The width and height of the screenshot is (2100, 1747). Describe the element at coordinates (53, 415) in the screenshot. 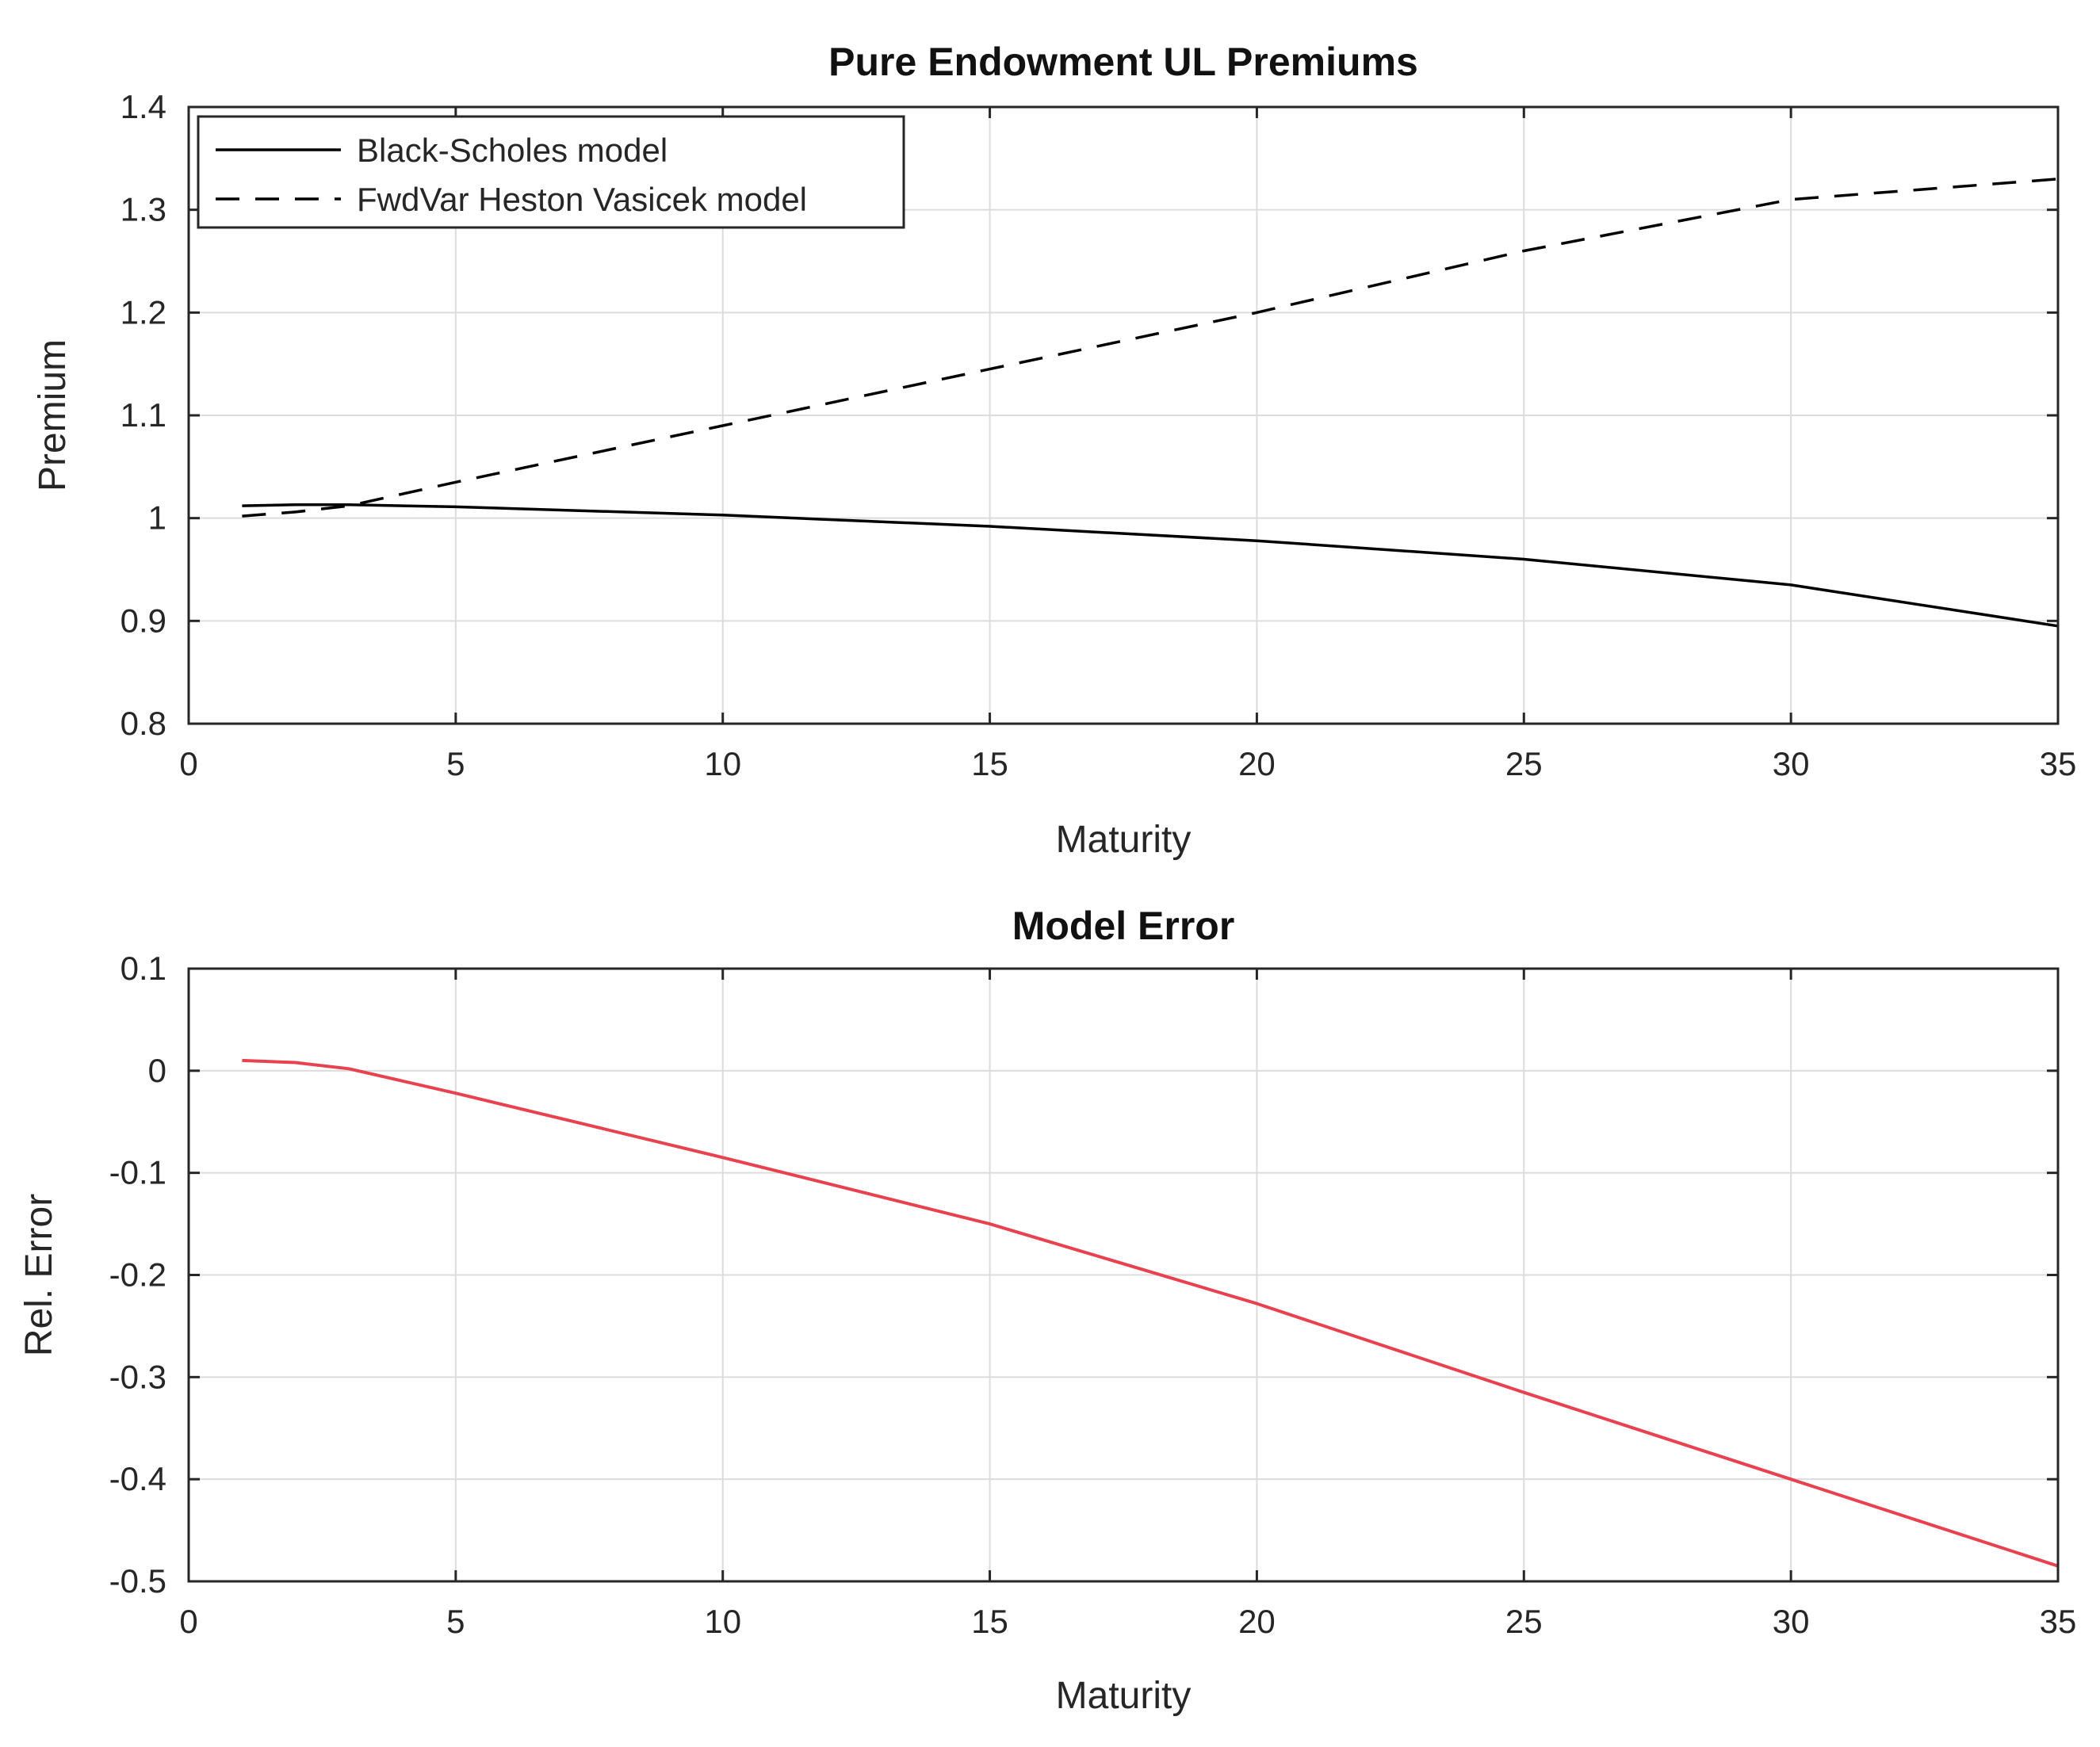

I see `y-axis-label: Premium` at that location.